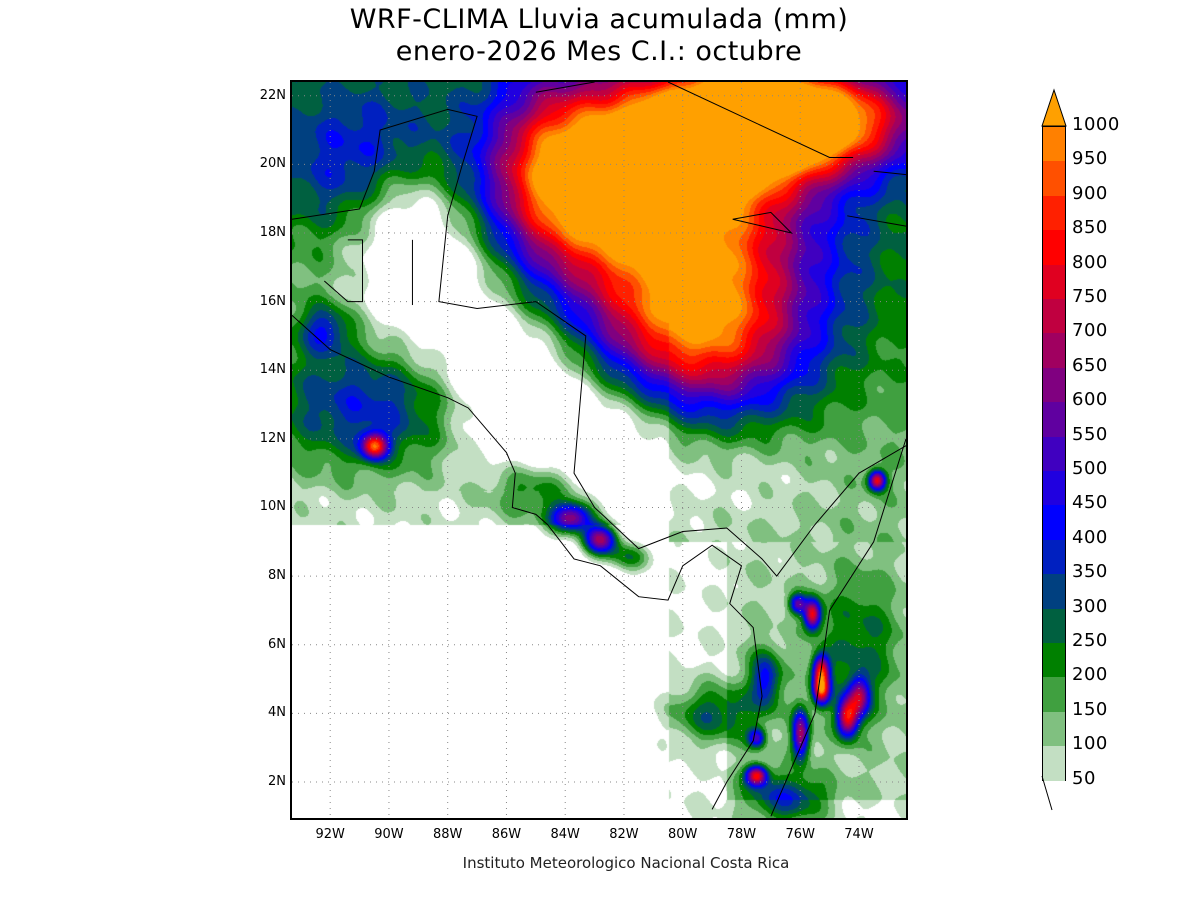 This screenshot has height=900, width=1200. What do you see at coordinates (506, 834) in the screenshot?
I see `lon-label: 86W` at bounding box center [506, 834].